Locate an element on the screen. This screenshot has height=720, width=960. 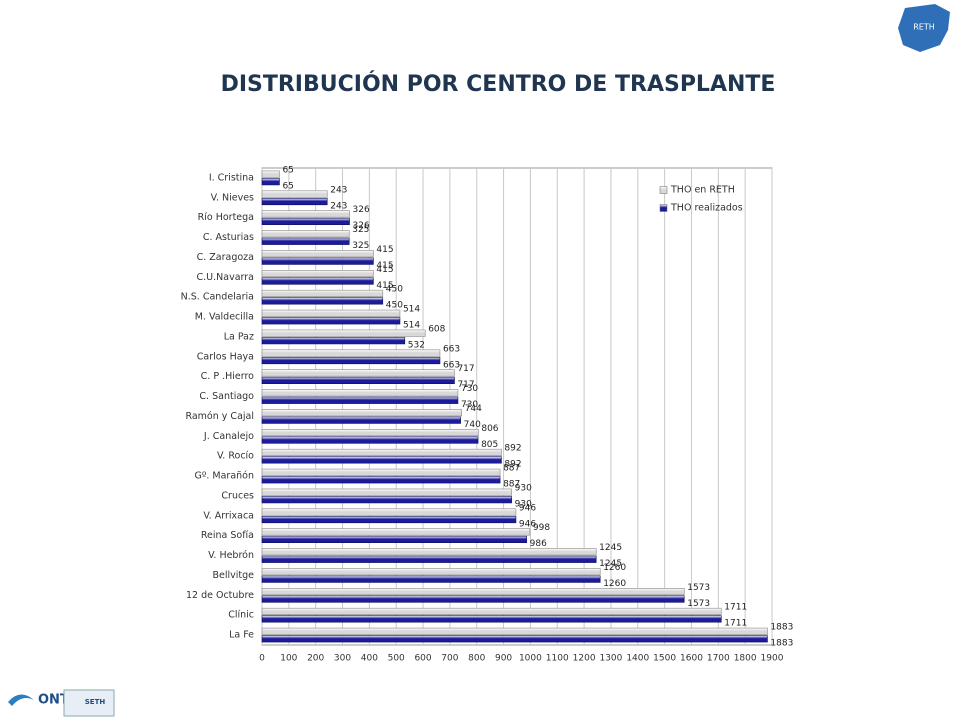
y-tick-label: I. Cristina is located at coordinates (231, 177).